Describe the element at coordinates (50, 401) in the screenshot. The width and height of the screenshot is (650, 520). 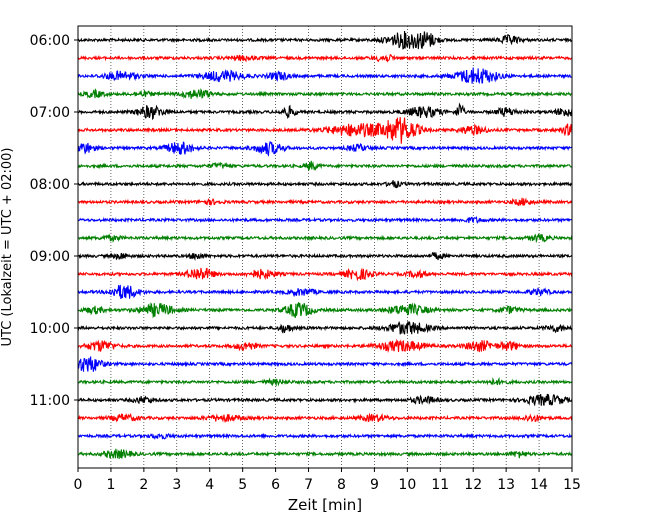
I see `y-tick-label: 11:00` at that location.